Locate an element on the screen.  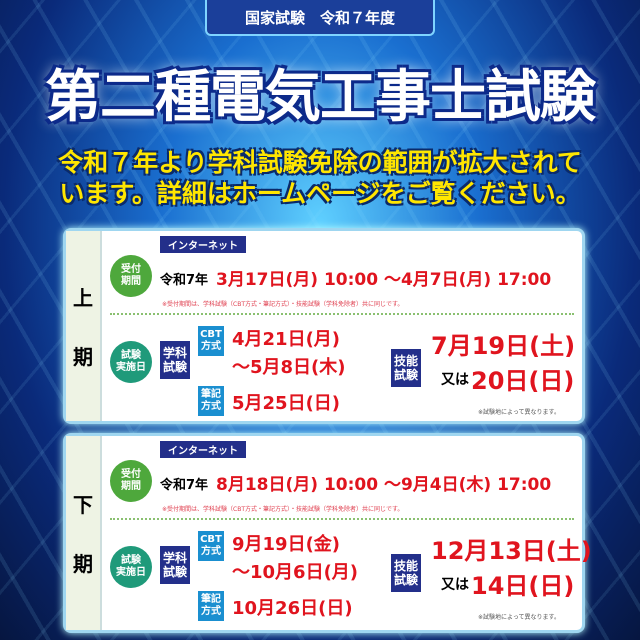
practical-date-2: 20日(日) is located at coordinates (523, 381).